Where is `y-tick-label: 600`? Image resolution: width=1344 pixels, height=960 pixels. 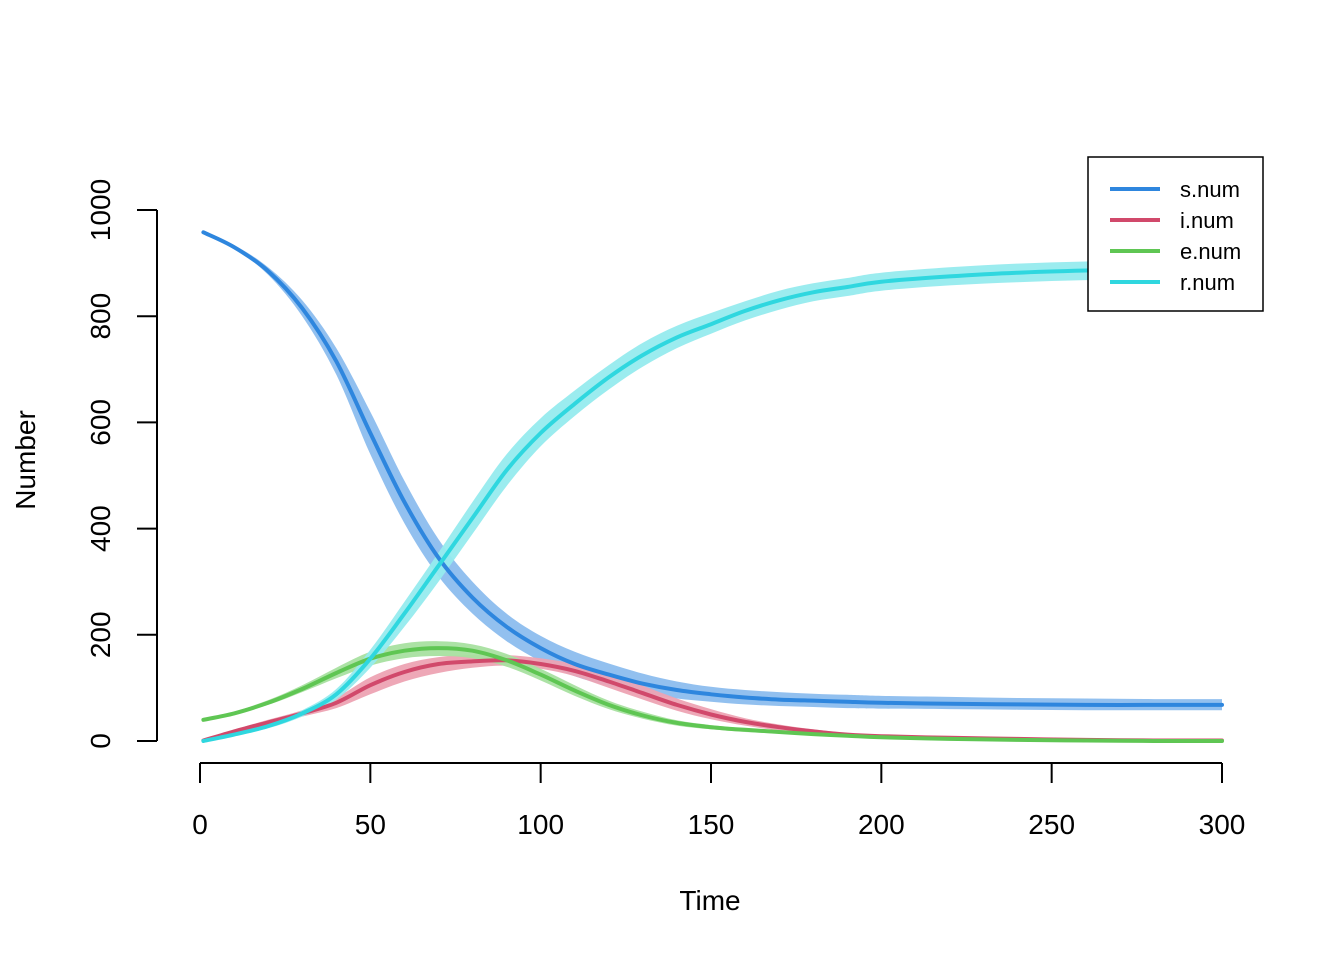 y-tick-label: 600 is located at coordinates (100, 422).